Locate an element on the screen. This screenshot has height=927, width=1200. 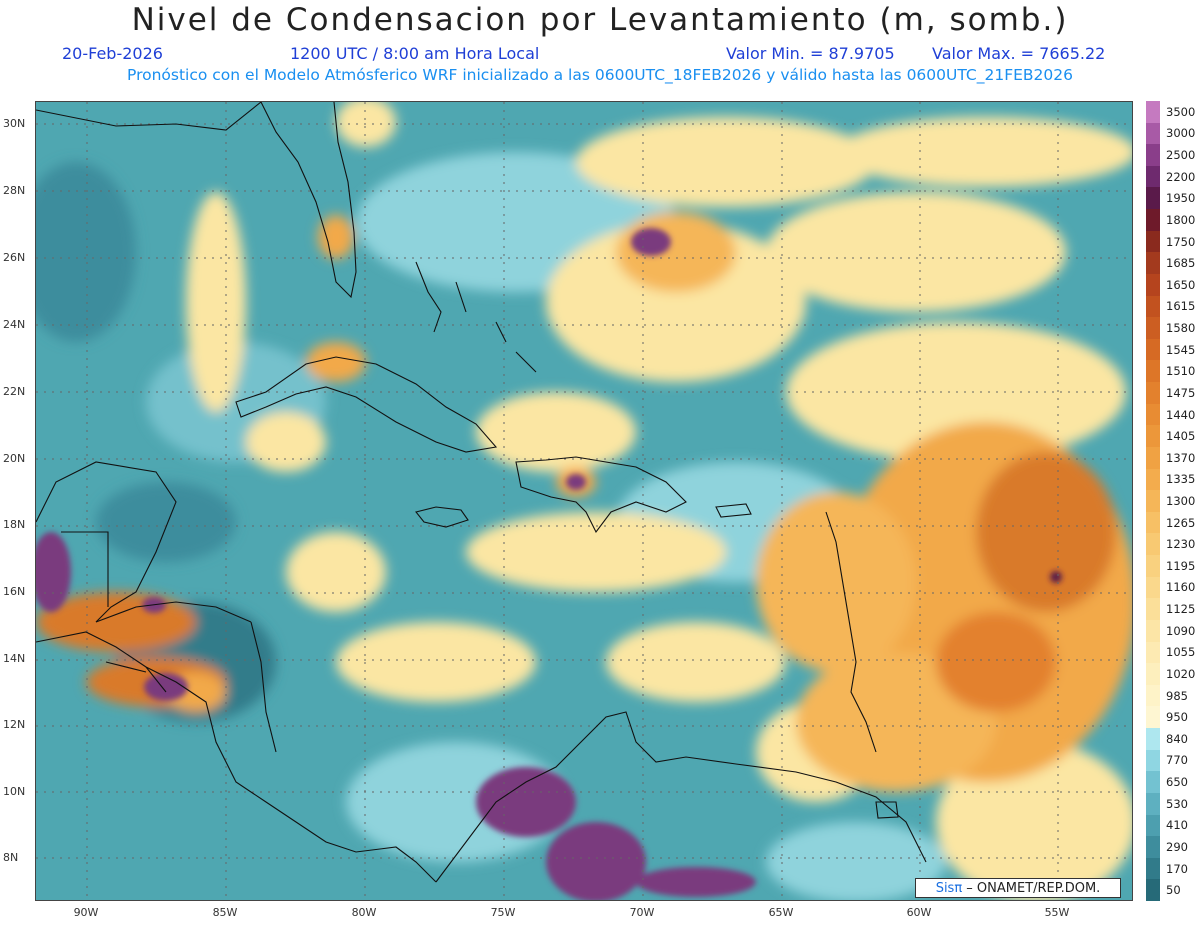
colorbar-label: 3000 is located at coordinates (1181, 133).